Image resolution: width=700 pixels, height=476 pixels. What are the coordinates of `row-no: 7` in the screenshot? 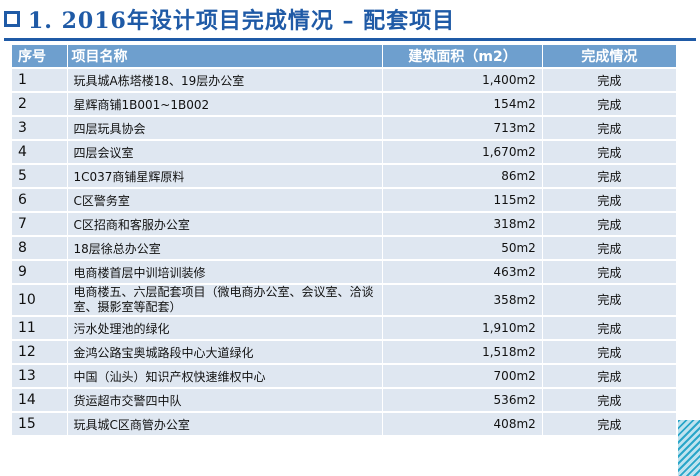 It's located at (40, 224).